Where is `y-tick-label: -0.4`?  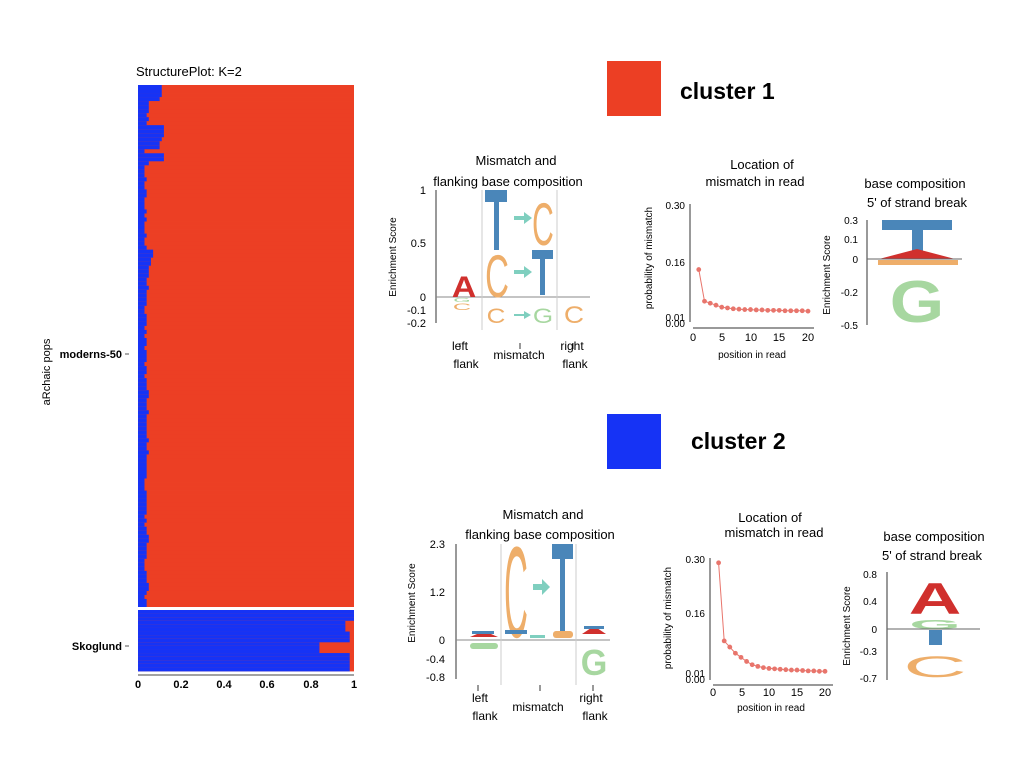
y-tick-label: -0.4 is located at coordinates (435, 660).